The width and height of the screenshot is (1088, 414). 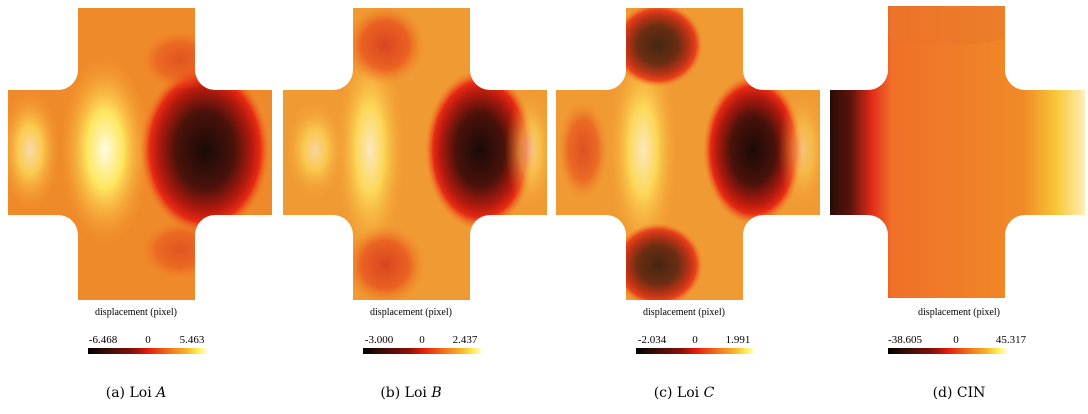 What do you see at coordinates (411, 393) in the screenshot?
I see `caption-b: (b) Loi B` at bounding box center [411, 393].